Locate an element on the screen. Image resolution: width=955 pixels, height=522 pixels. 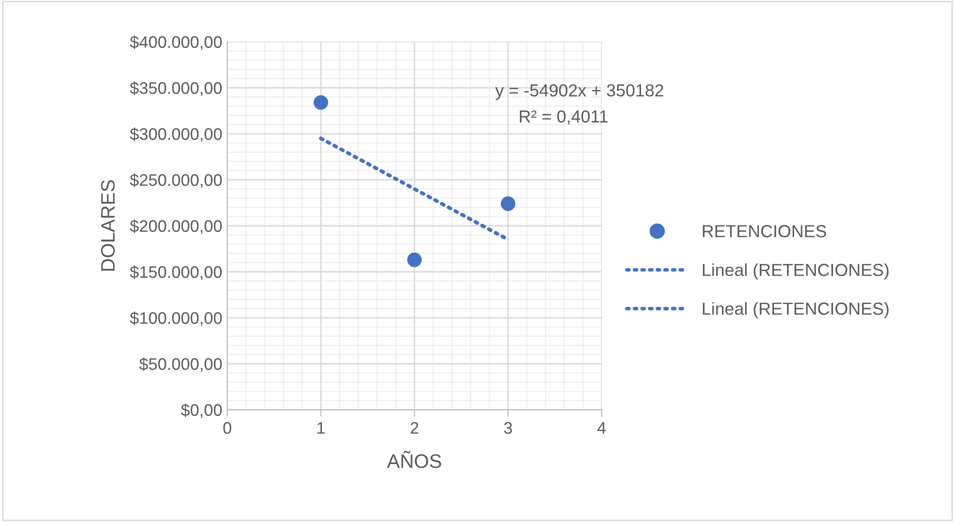
y-tick-label: $100.000,00 is located at coordinates (176, 318).